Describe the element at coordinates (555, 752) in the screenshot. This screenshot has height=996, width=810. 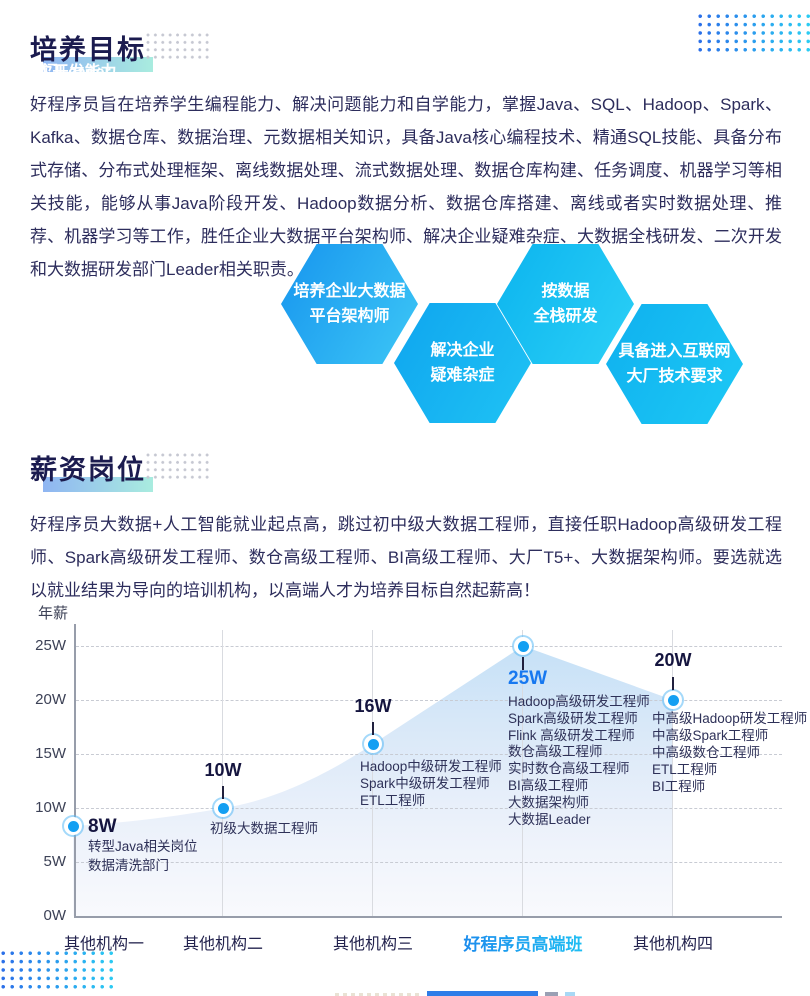
I see `job-item: 数仓高级工程师` at that location.